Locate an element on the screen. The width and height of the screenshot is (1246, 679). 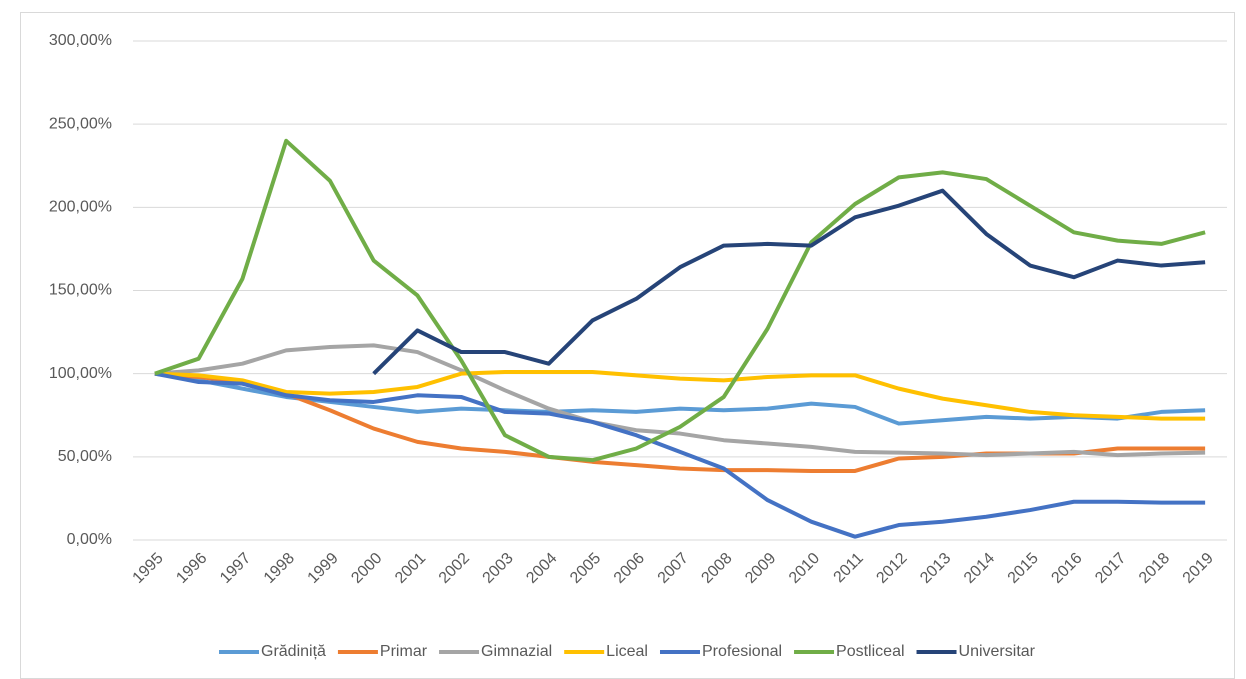
legend-label: Grădiniță is located at coordinates (293, 651).